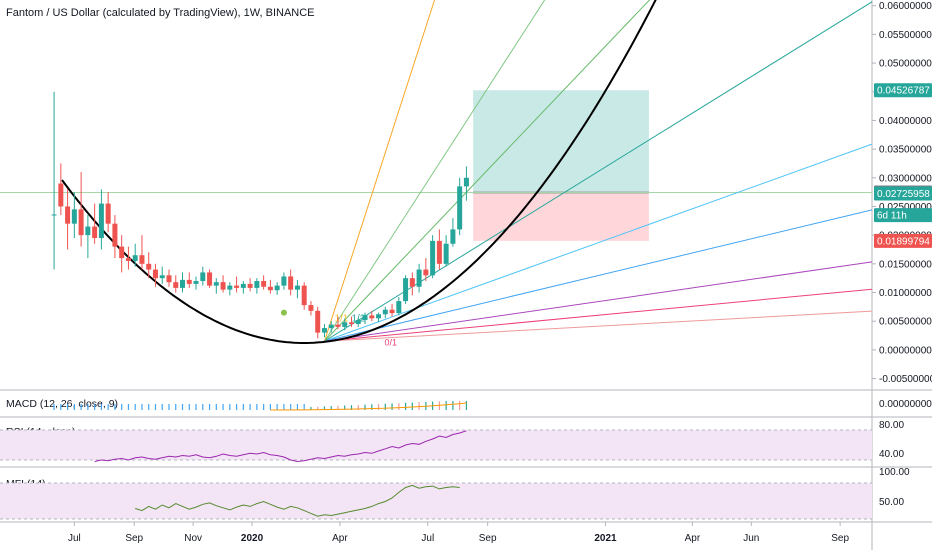 The width and height of the screenshot is (932, 550). Describe the element at coordinates (905, 404) in the screenshot. I see `macd-axis-label: 0.00000000` at that location.